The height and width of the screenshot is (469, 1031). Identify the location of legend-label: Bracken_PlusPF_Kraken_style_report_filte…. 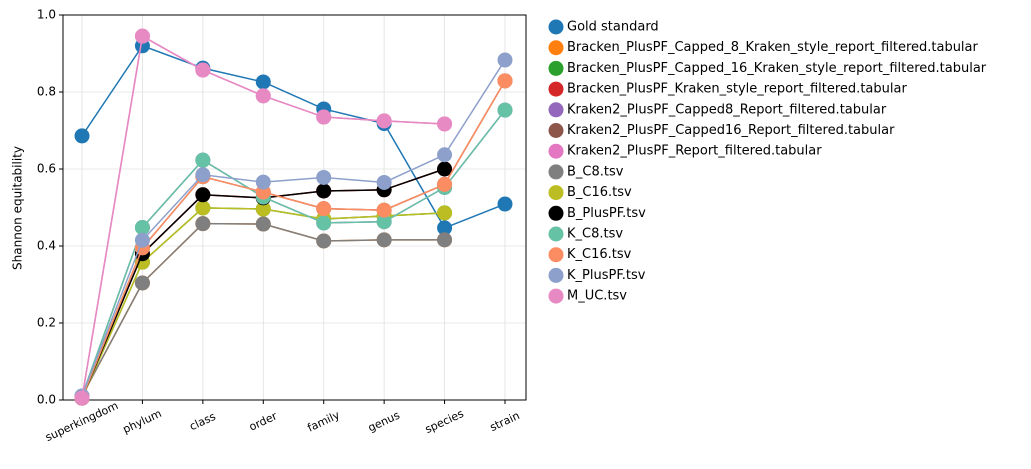
(737, 89).